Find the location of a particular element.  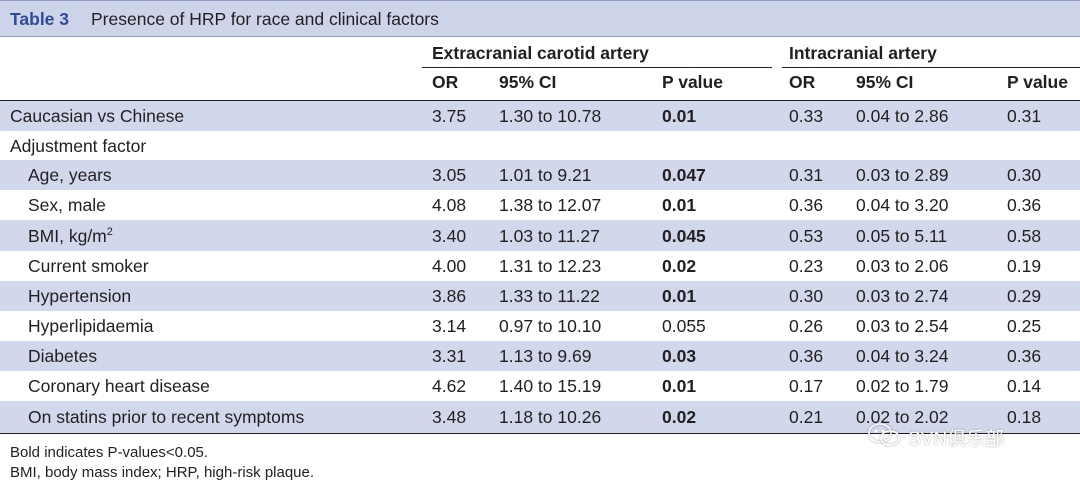

cell-ci-1: 1.30 to 10.78 is located at coordinates (550, 116).